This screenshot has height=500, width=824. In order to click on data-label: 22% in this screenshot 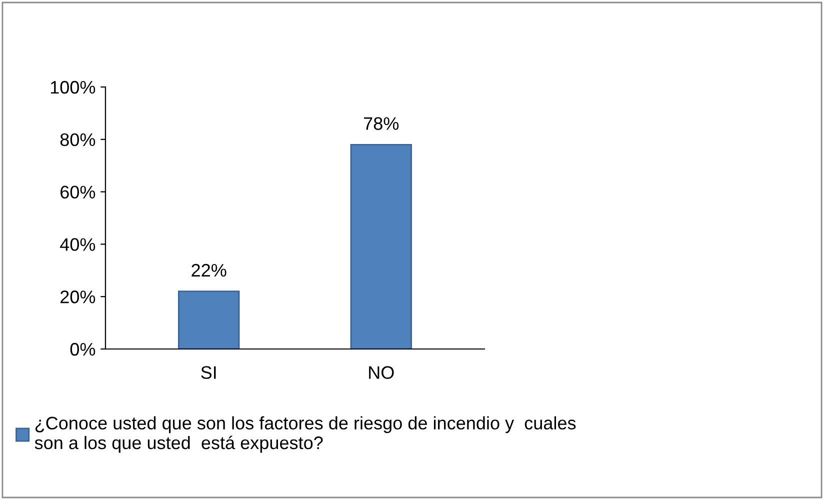, I will do `click(209, 270)`.